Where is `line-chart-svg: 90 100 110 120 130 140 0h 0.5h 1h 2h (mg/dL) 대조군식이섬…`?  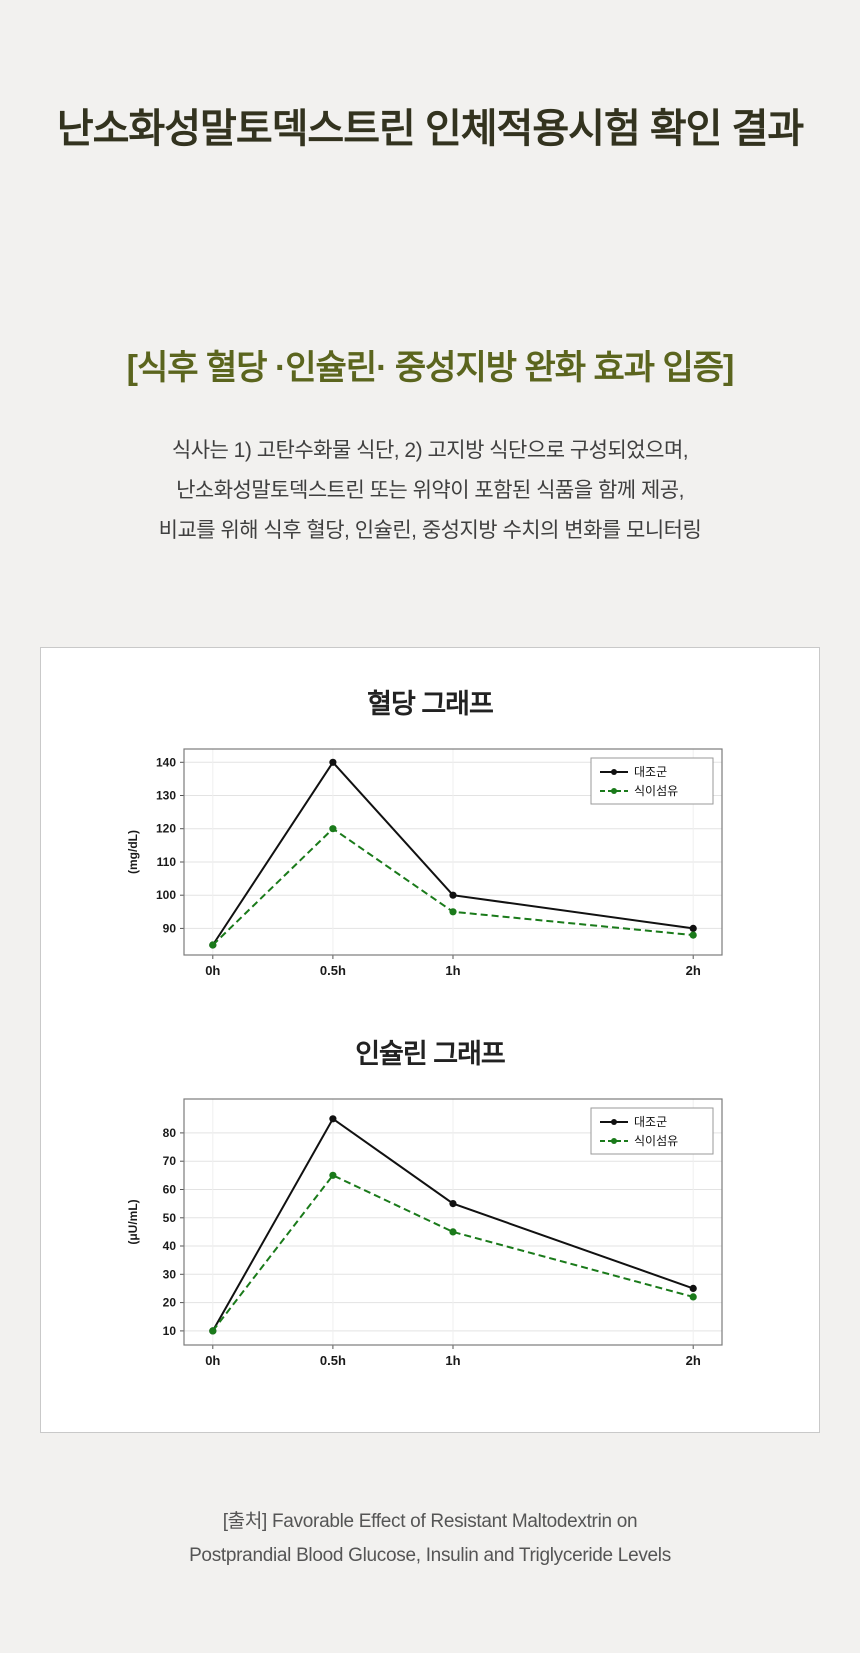 line-chart-svg: 90 100 110 120 130 140 0h 0.5h 1h 2h (mg/dL) 대조군식이섬… is located at coordinates (424, 863).